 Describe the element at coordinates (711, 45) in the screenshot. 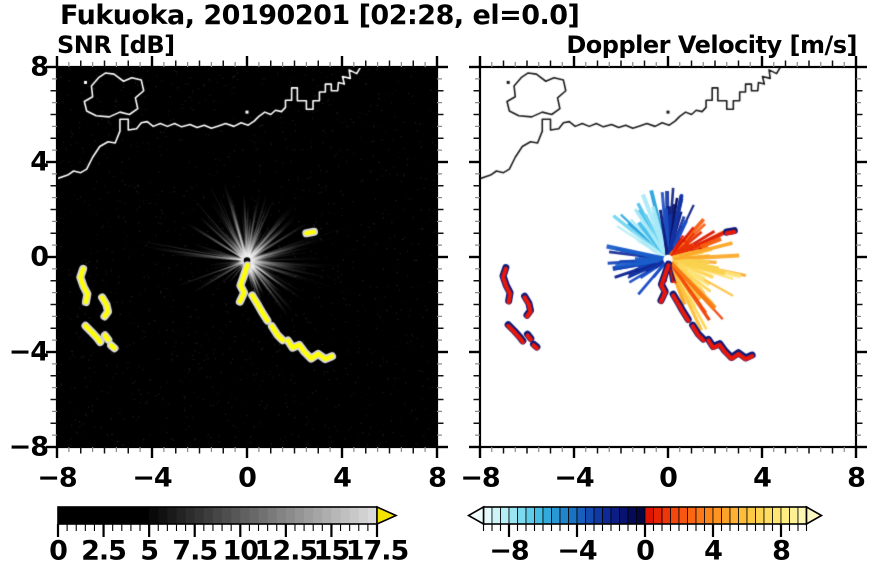

I see `doppler-panel-title: Doppler Velocity [m/s]` at that location.